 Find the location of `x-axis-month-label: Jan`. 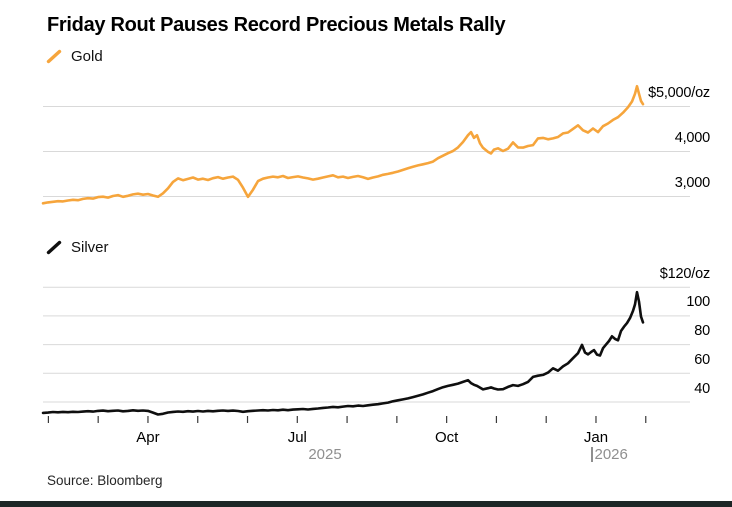

x-axis-month-label: Jan is located at coordinates (596, 437).